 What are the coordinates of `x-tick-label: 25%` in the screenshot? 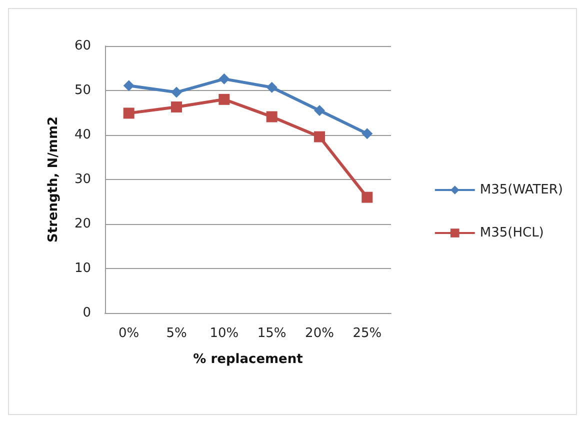 It's located at (367, 333).